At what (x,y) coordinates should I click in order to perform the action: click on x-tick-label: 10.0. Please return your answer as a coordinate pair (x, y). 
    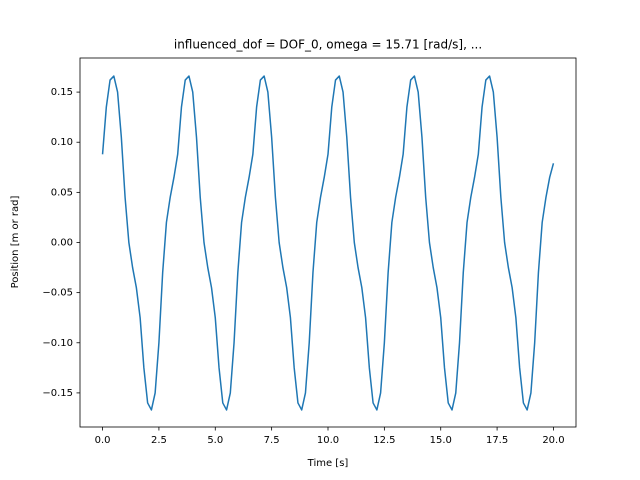
    Looking at the image, I should click on (328, 440).